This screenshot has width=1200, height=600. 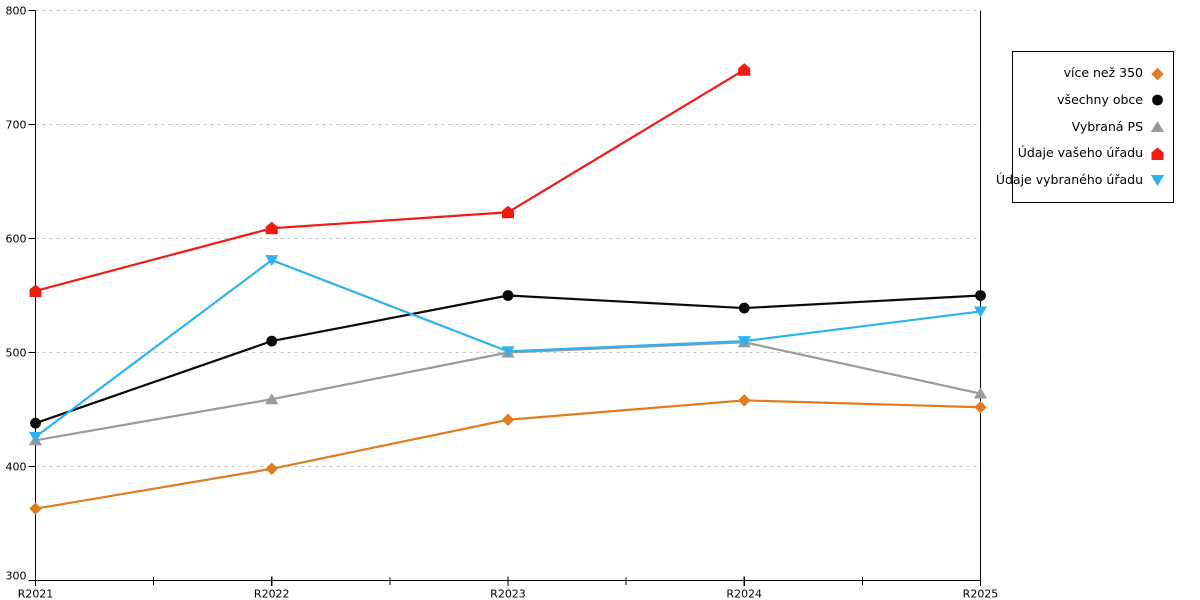 I want to click on legend-label: Údaje vašeho úřadu, so click(x=1080, y=153).